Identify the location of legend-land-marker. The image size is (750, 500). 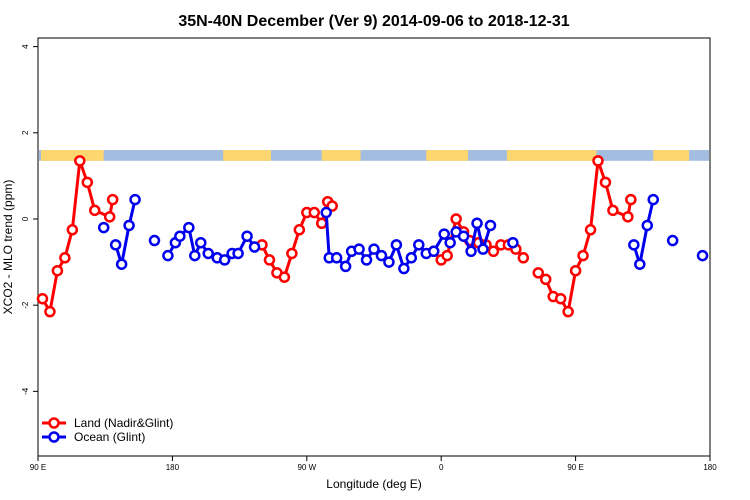
(54, 423).